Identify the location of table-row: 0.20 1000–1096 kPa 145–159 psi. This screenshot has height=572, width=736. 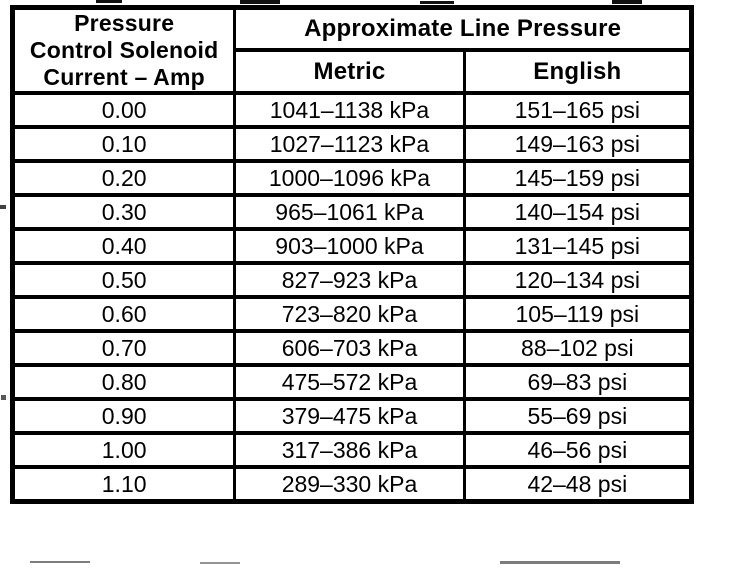
(352, 178).